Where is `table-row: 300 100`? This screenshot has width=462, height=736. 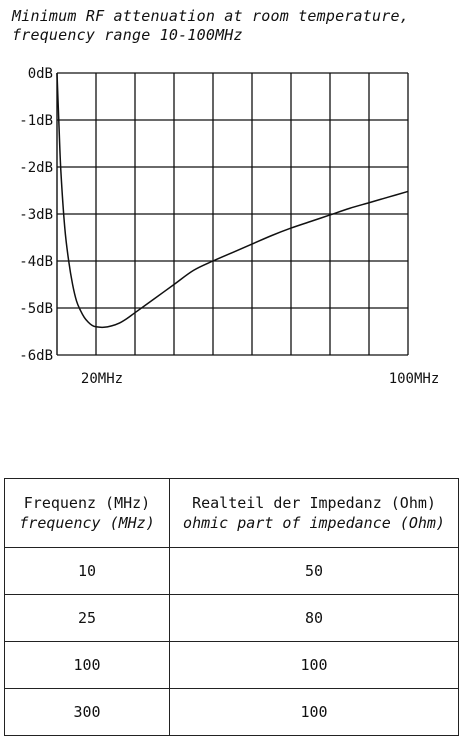 table-row: 300 100 is located at coordinates (231, 712).